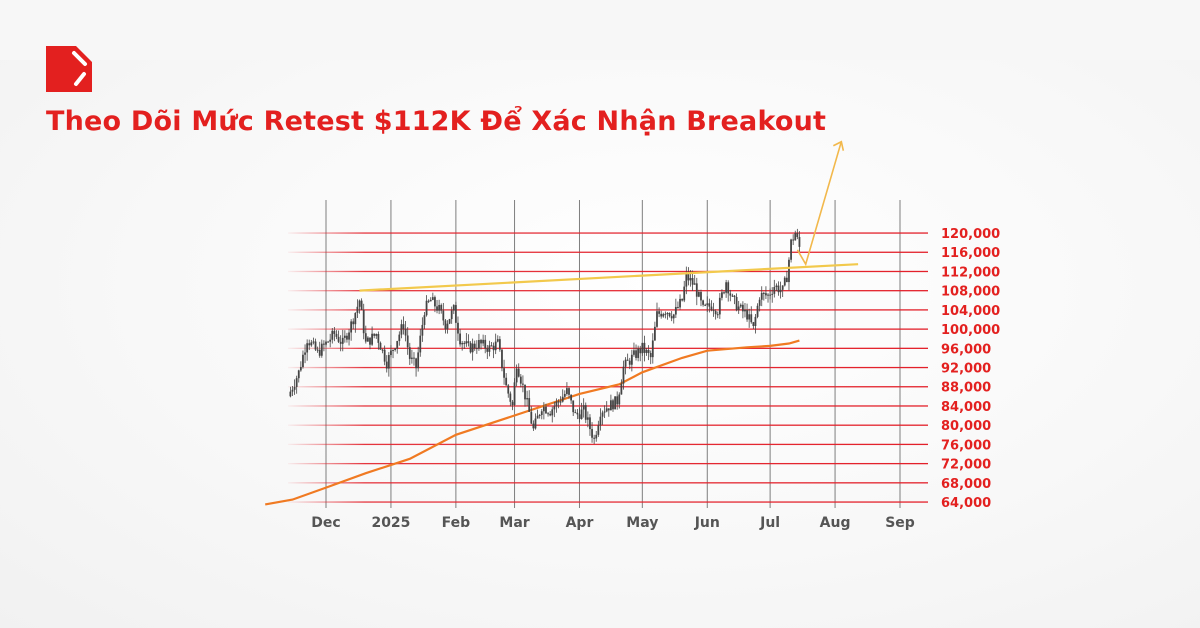 The width and height of the screenshot is (1200, 628). Describe the element at coordinates (970, 292) in the screenshot. I see `y-tick-label: 108,000` at that location.